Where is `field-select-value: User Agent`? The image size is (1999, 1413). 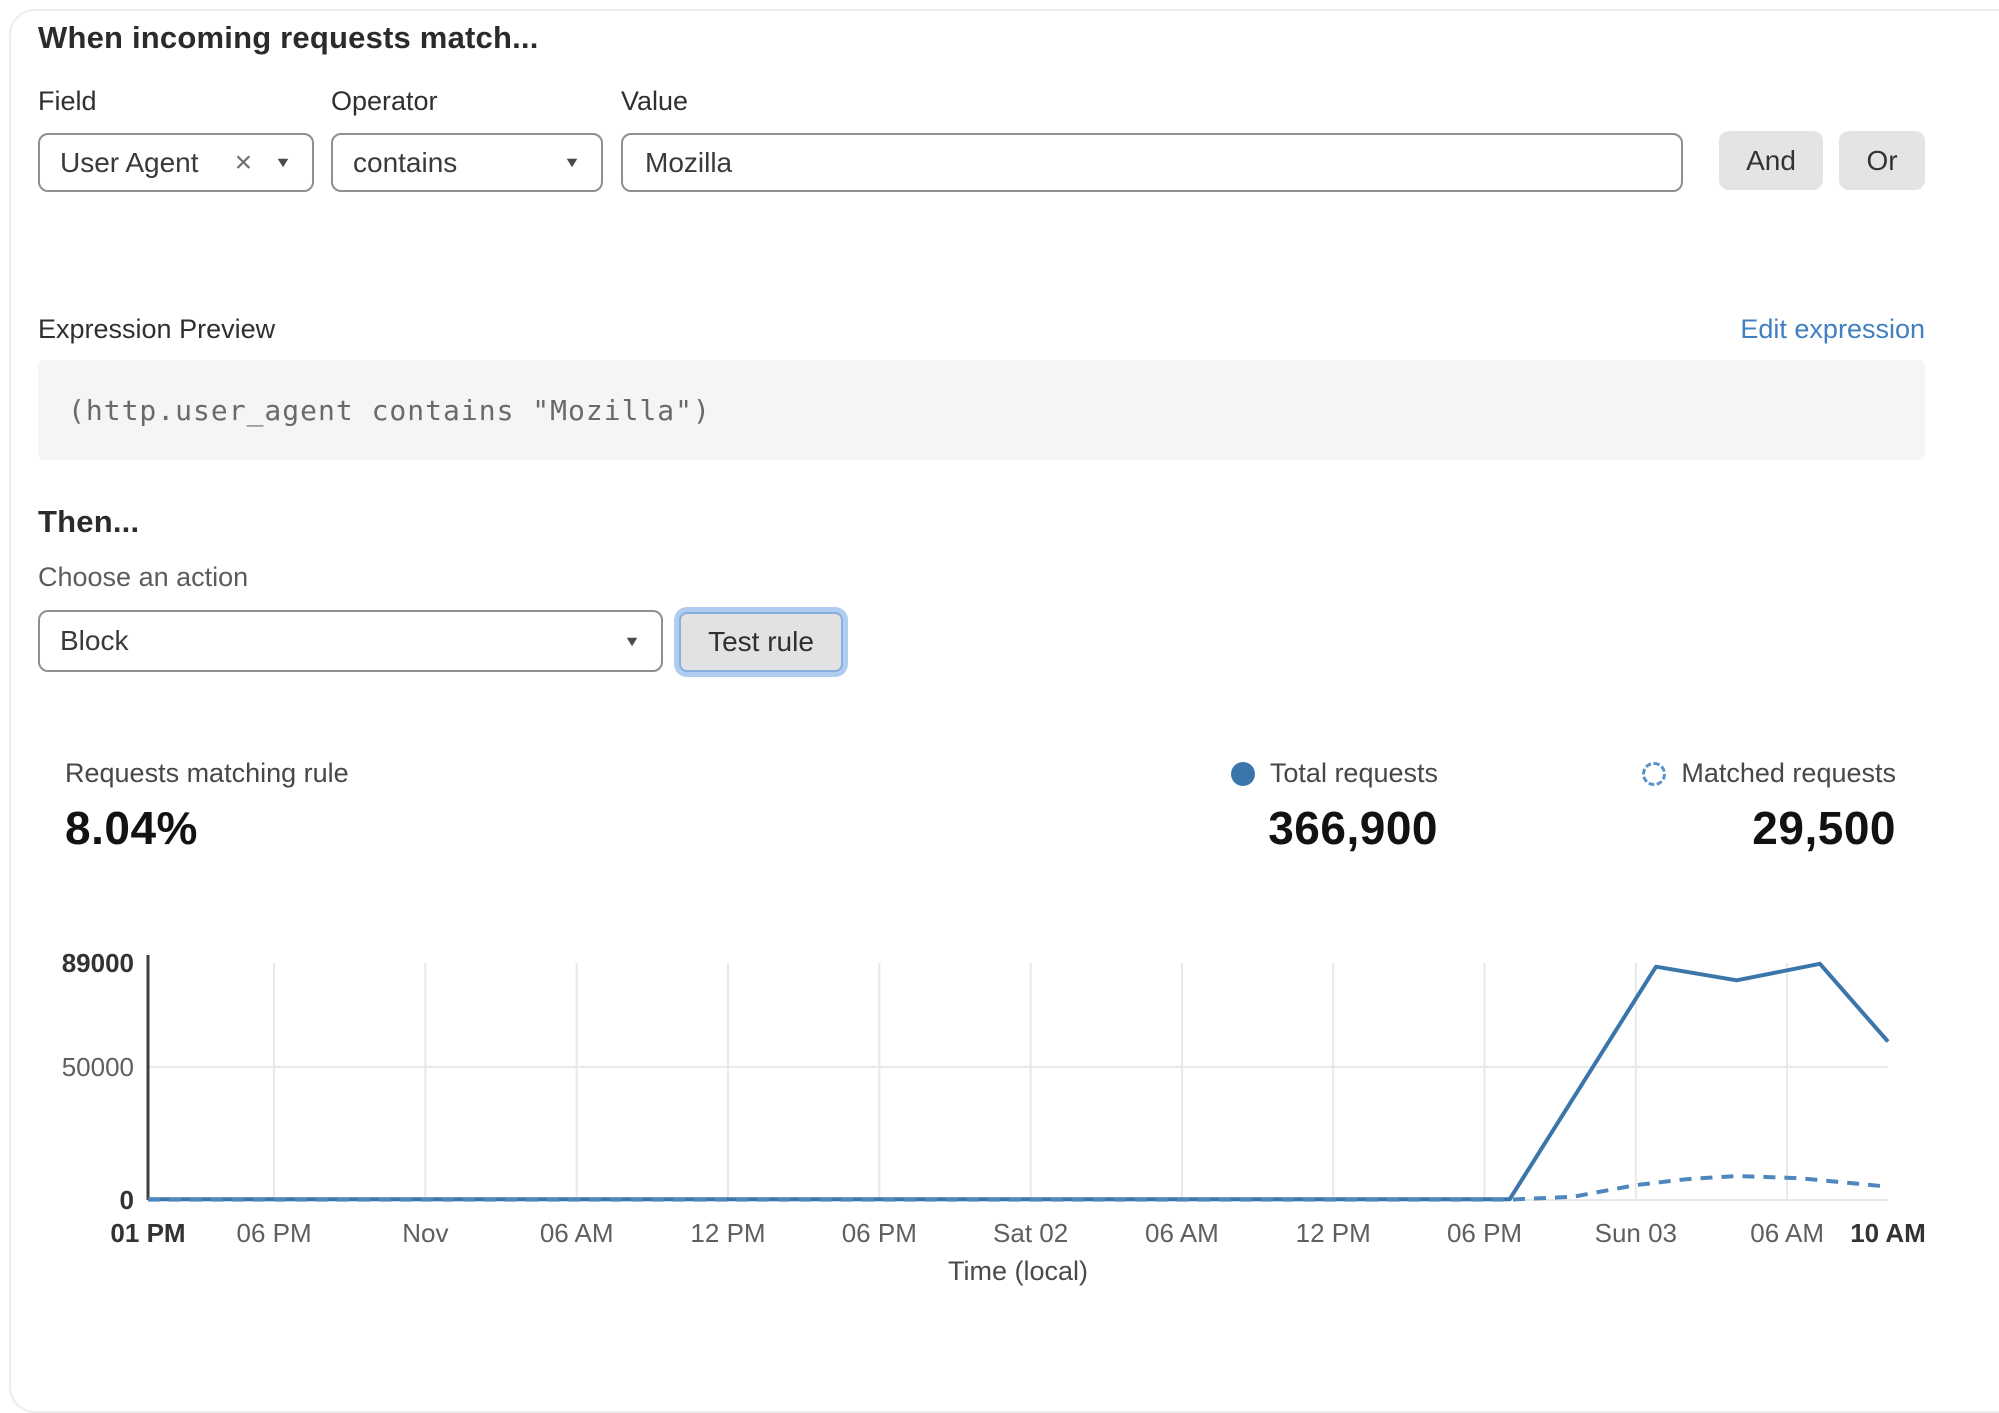
field-select-value: User Agent is located at coordinates (129, 162).